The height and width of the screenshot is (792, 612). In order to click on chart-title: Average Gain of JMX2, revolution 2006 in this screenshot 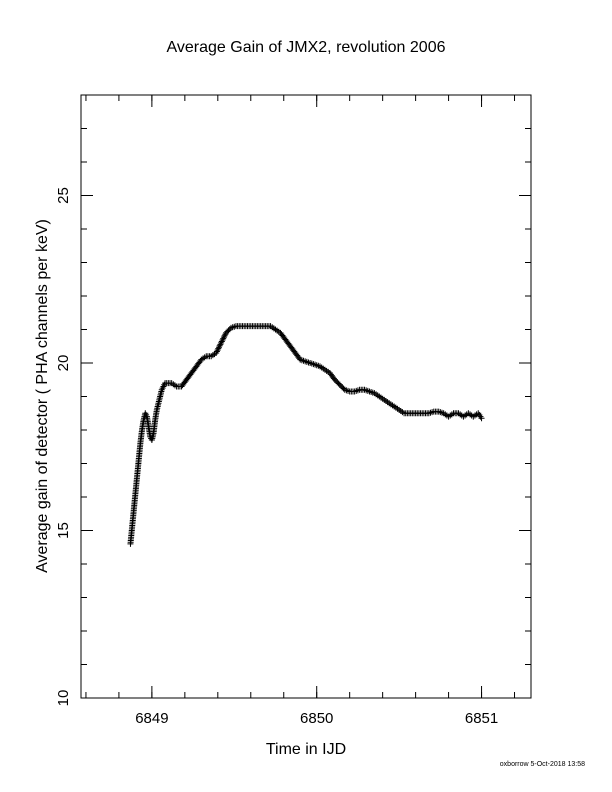, I will do `click(306, 47)`.